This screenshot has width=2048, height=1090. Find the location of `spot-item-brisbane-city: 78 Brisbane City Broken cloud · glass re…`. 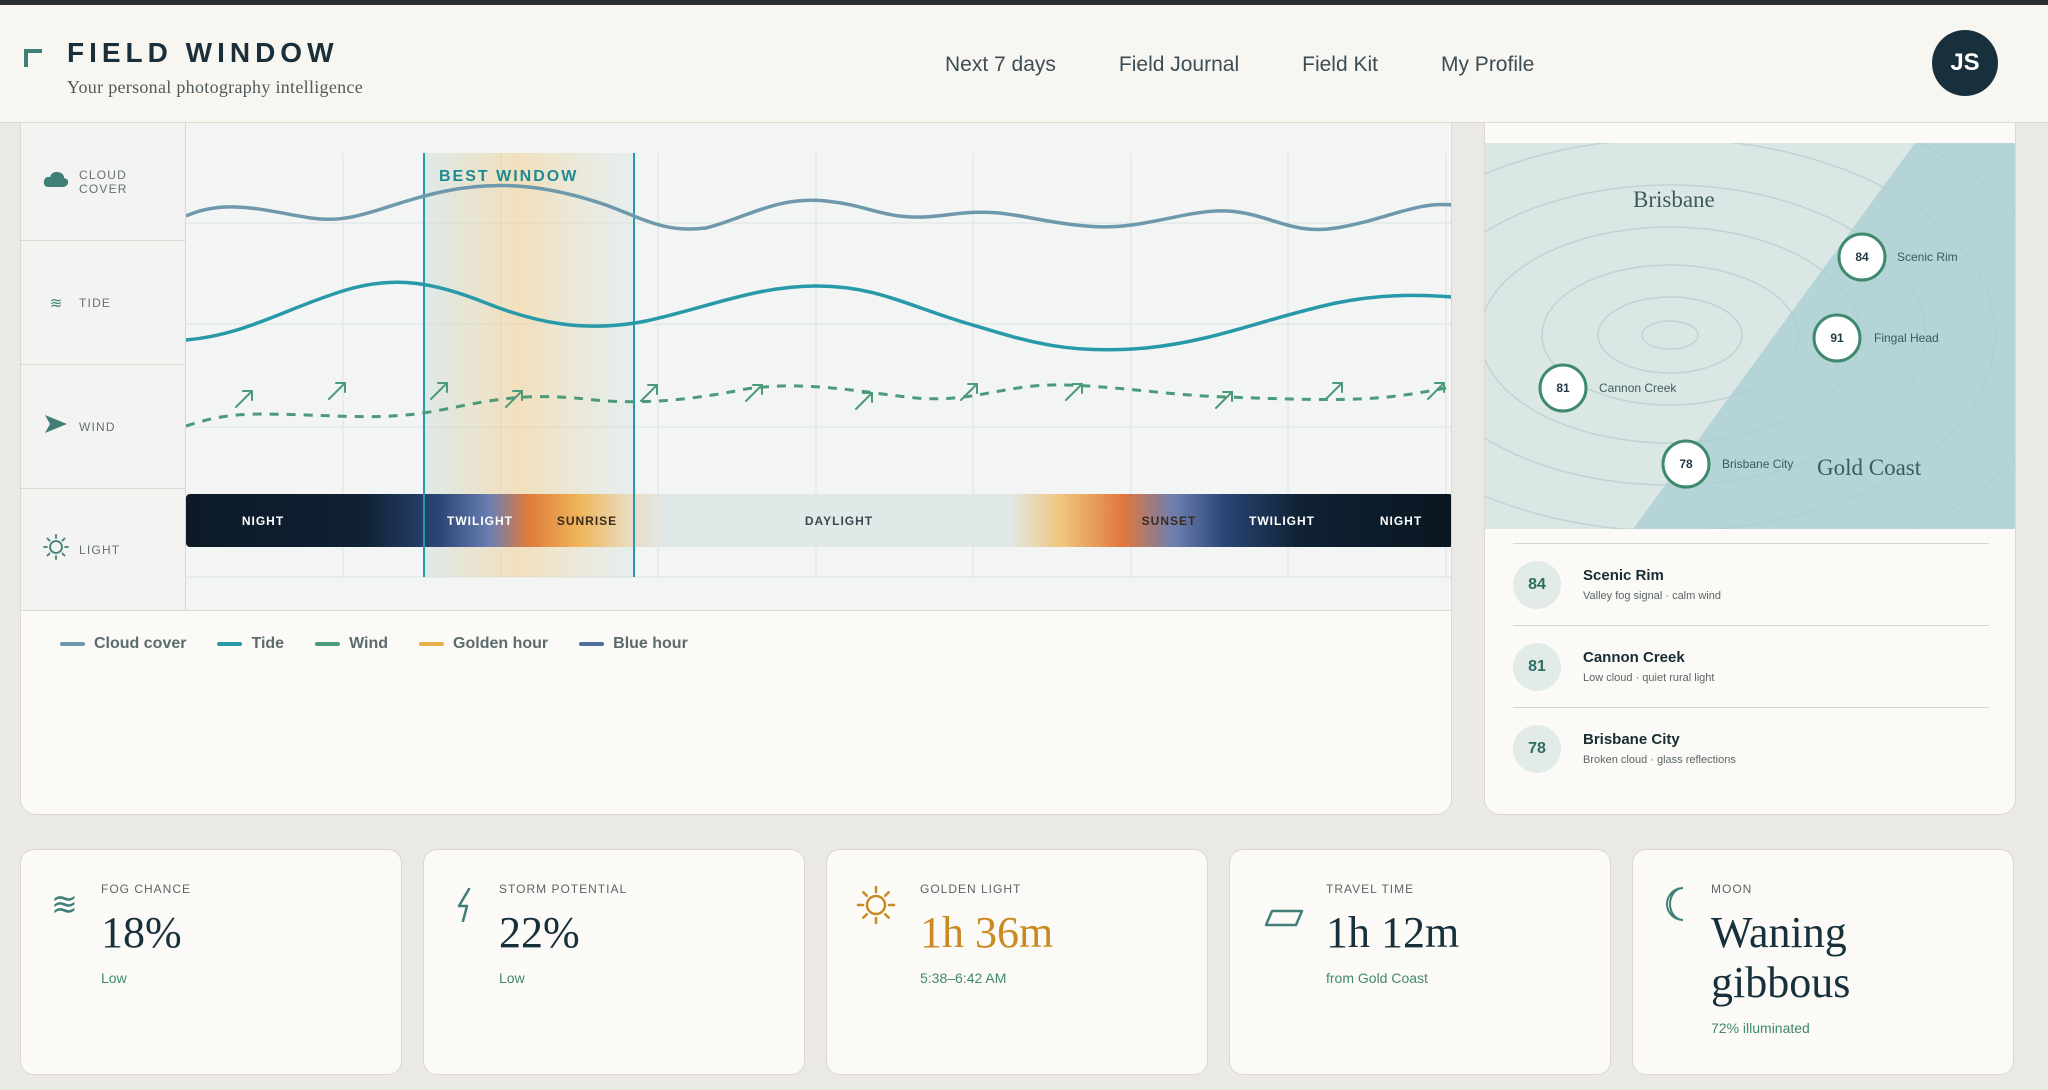

spot-item-brisbane-city: 78 Brisbane City Broken cloud · glass re… is located at coordinates (1751, 748).